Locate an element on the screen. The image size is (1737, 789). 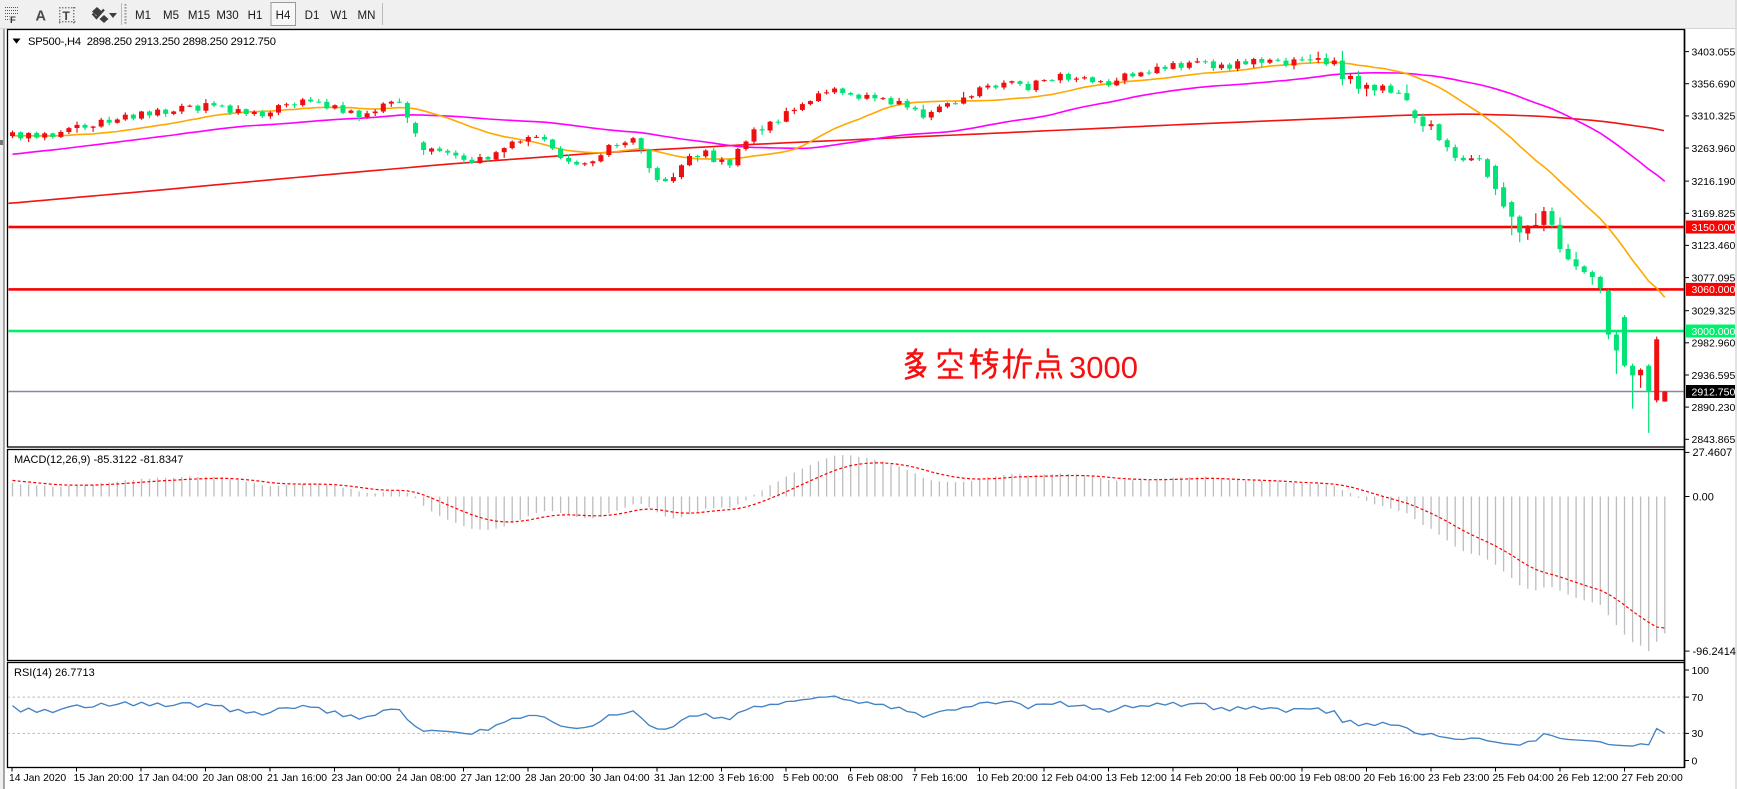
svg-text: 0.00 is located at coordinates (1703, 497).